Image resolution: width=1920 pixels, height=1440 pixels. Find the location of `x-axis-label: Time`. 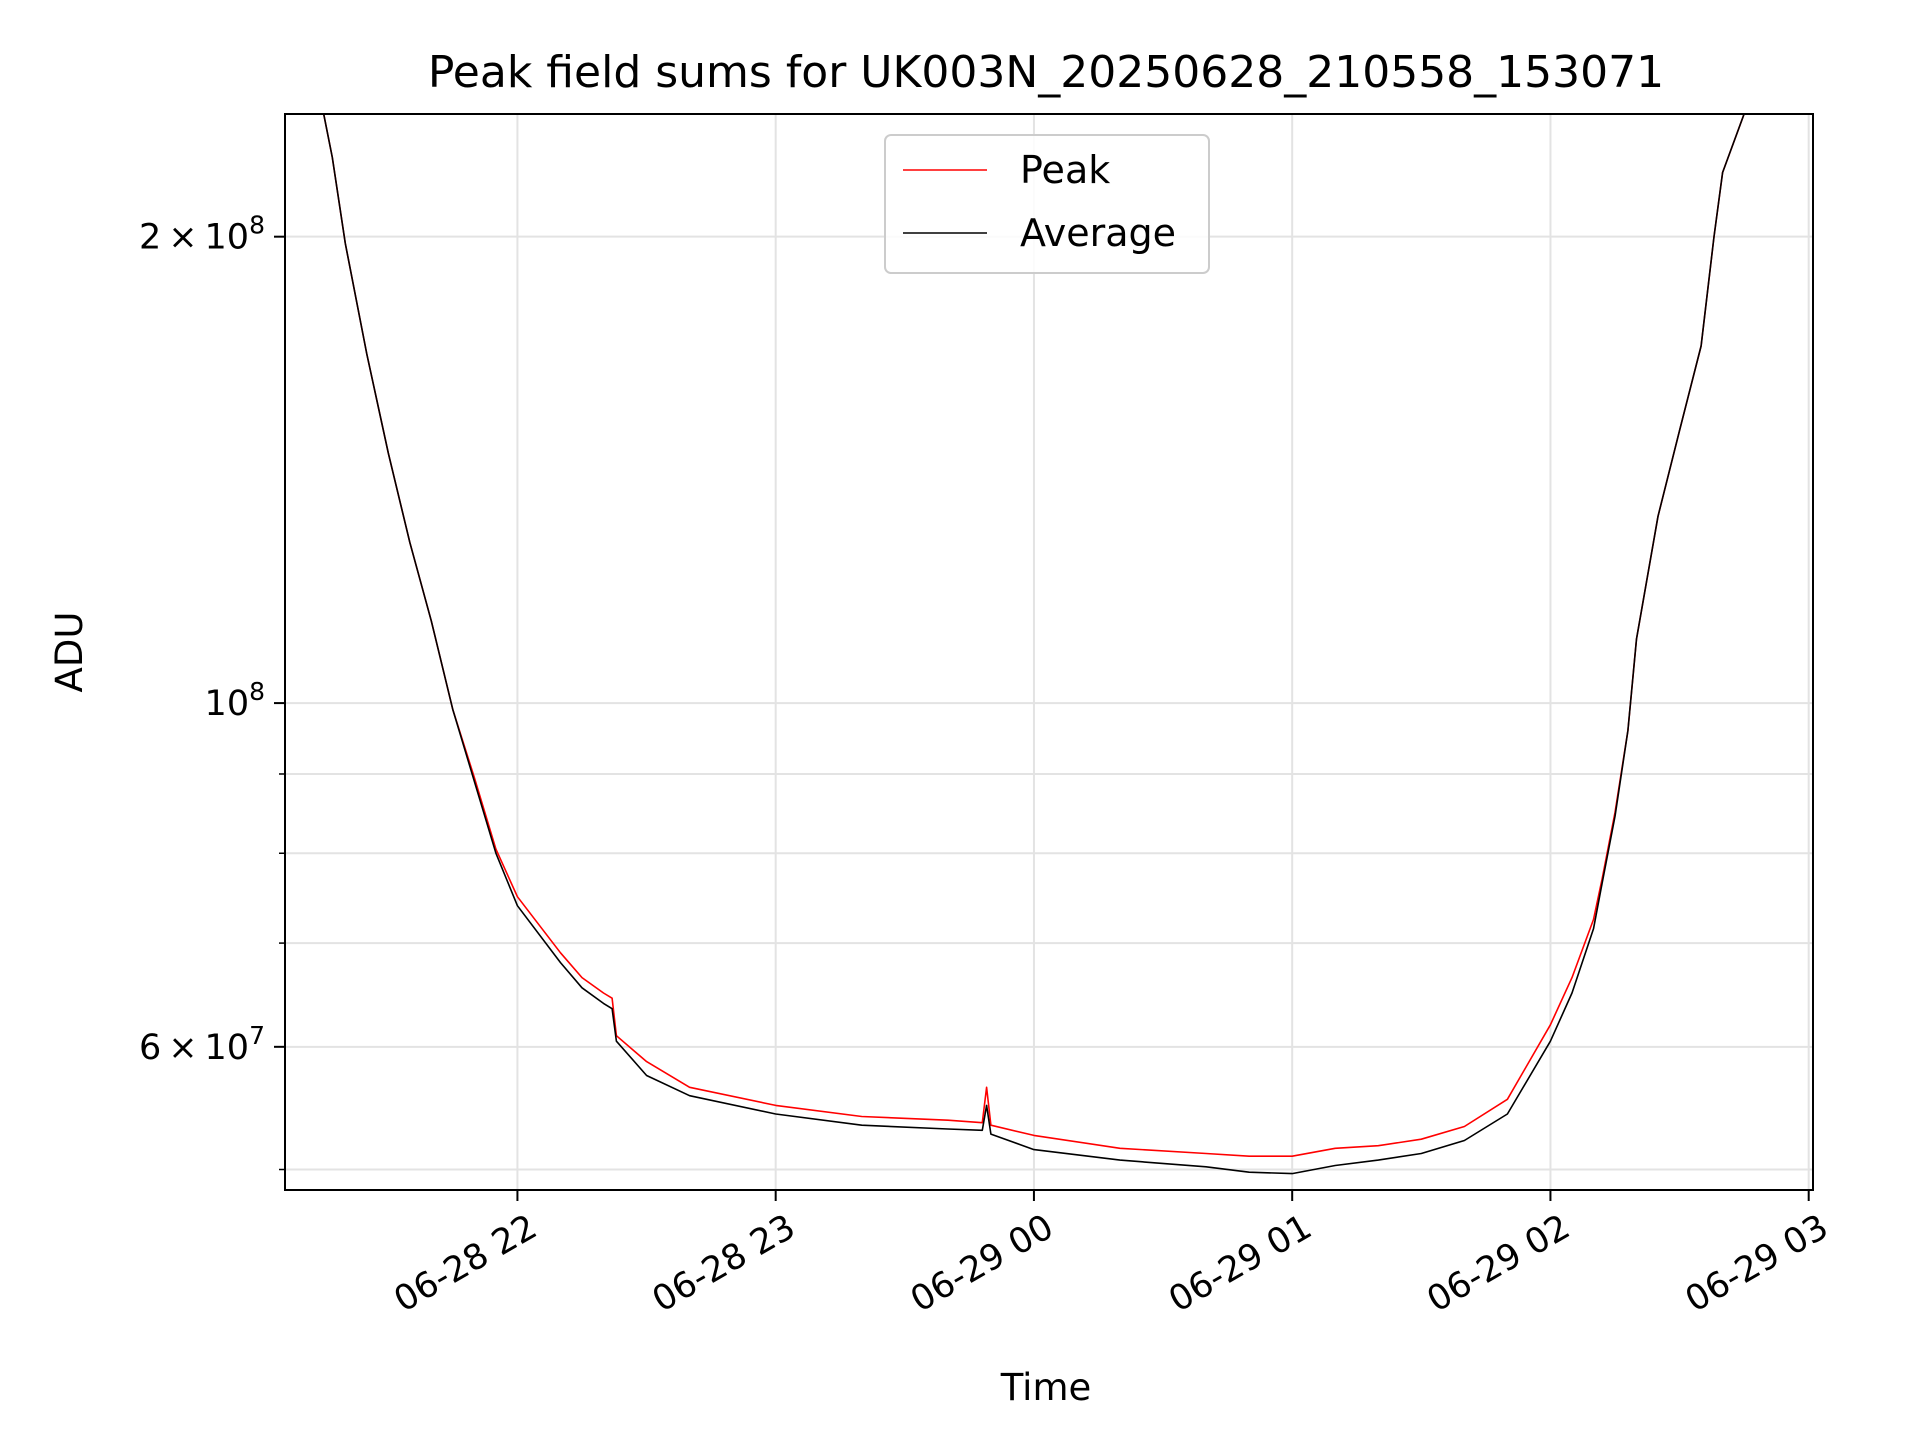

x-axis-label: Time is located at coordinates (1046, 1387).